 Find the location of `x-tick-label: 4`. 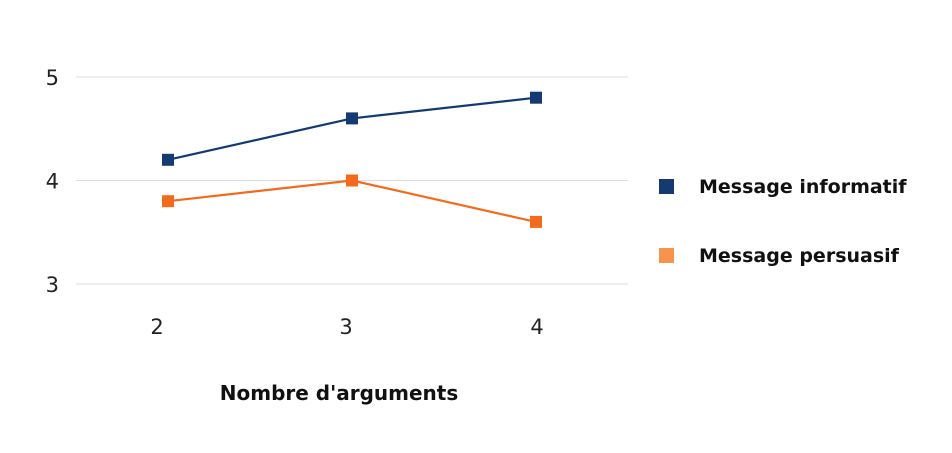

x-tick-label: 4 is located at coordinates (536, 327).